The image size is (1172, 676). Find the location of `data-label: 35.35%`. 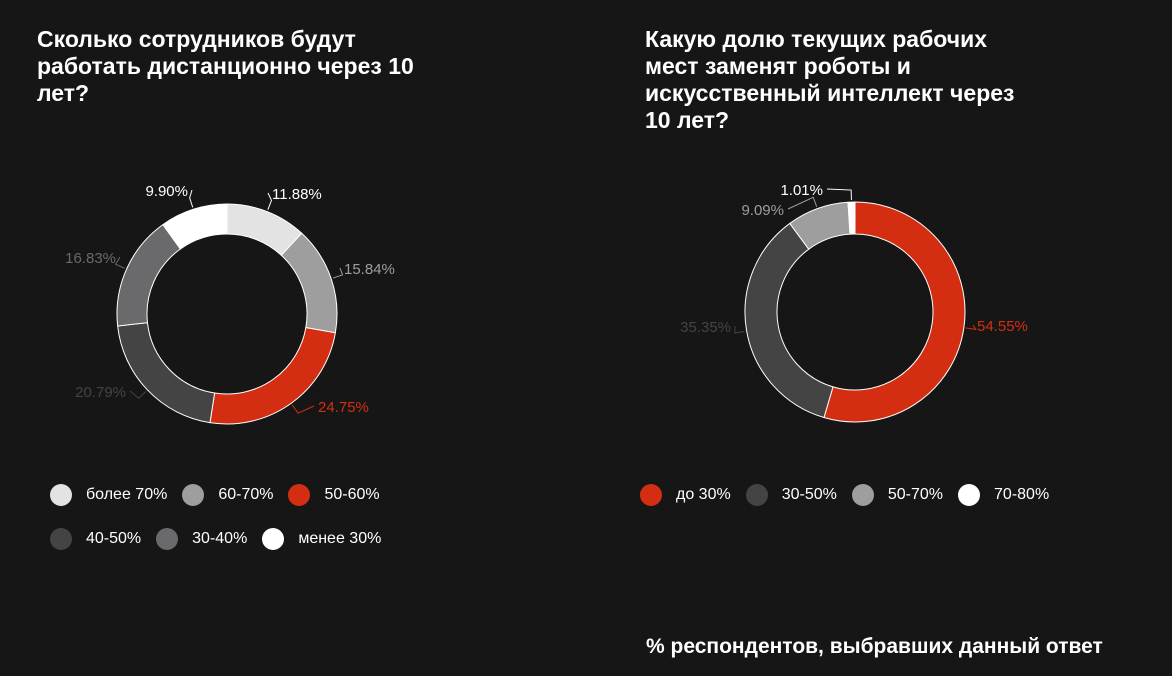

data-label: 35.35% is located at coordinates (705, 327).